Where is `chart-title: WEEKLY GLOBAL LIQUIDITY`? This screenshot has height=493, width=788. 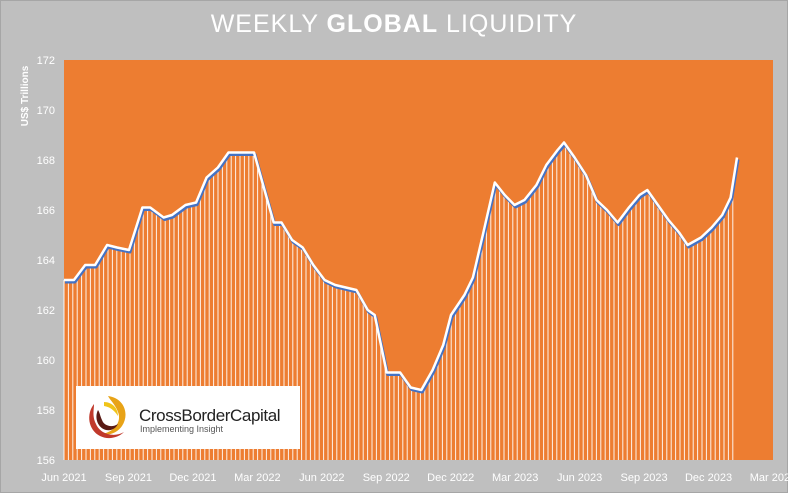
chart-title: WEEKLY GLOBAL LIQUIDITY is located at coordinates (394, 24).